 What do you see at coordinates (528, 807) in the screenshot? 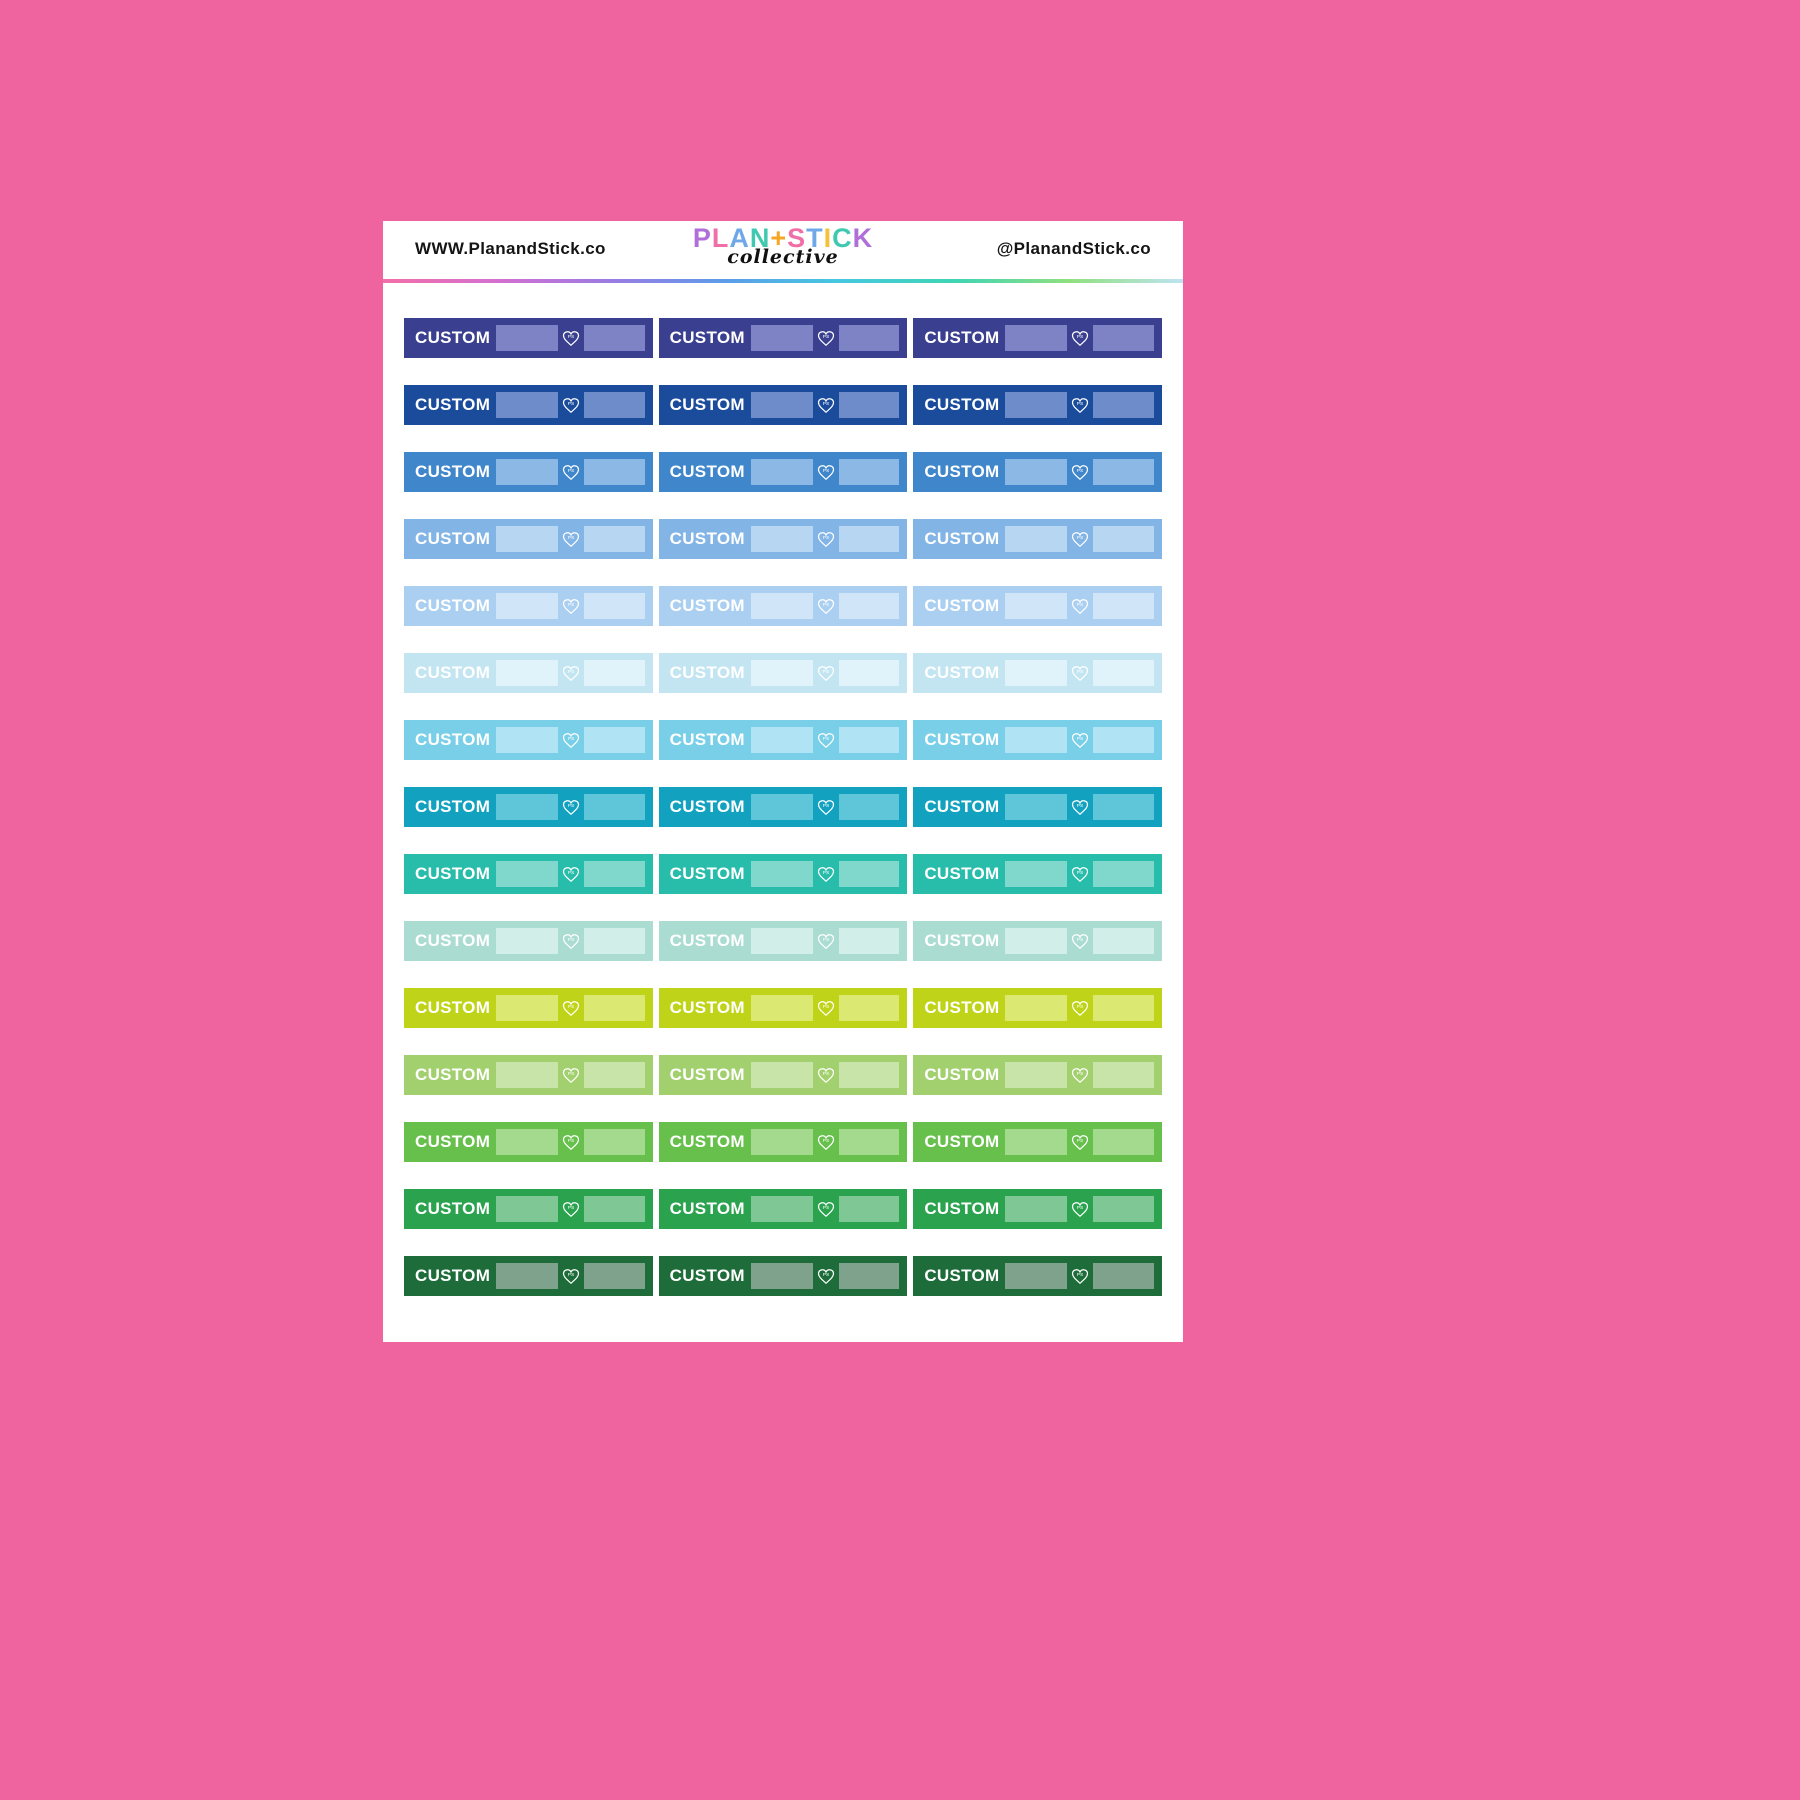
I see `sticker-custom-label-teal-blue: CUSTOM PS` at bounding box center [528, 807].